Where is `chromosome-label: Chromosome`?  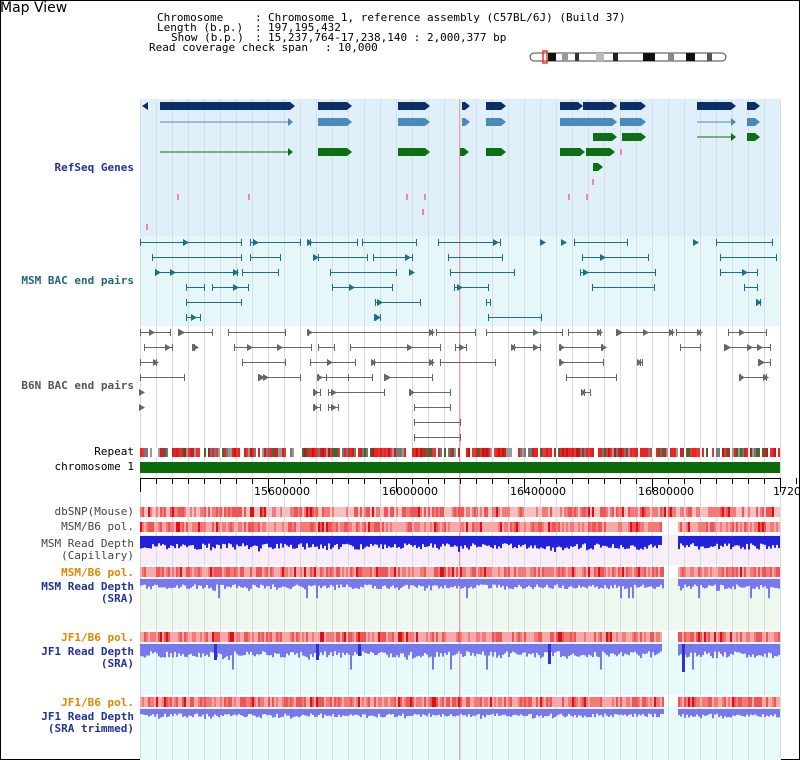 chromosome-label: Chromosome is located at coordinates (190, 17).